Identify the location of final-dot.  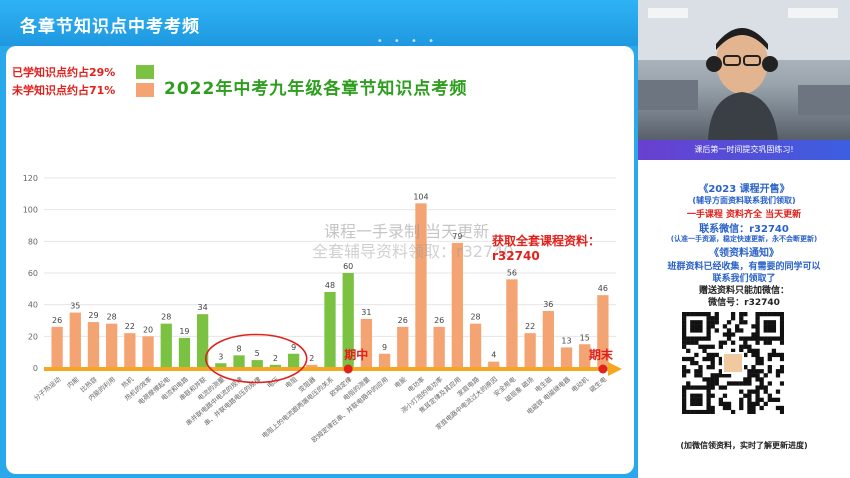
(603, 369).